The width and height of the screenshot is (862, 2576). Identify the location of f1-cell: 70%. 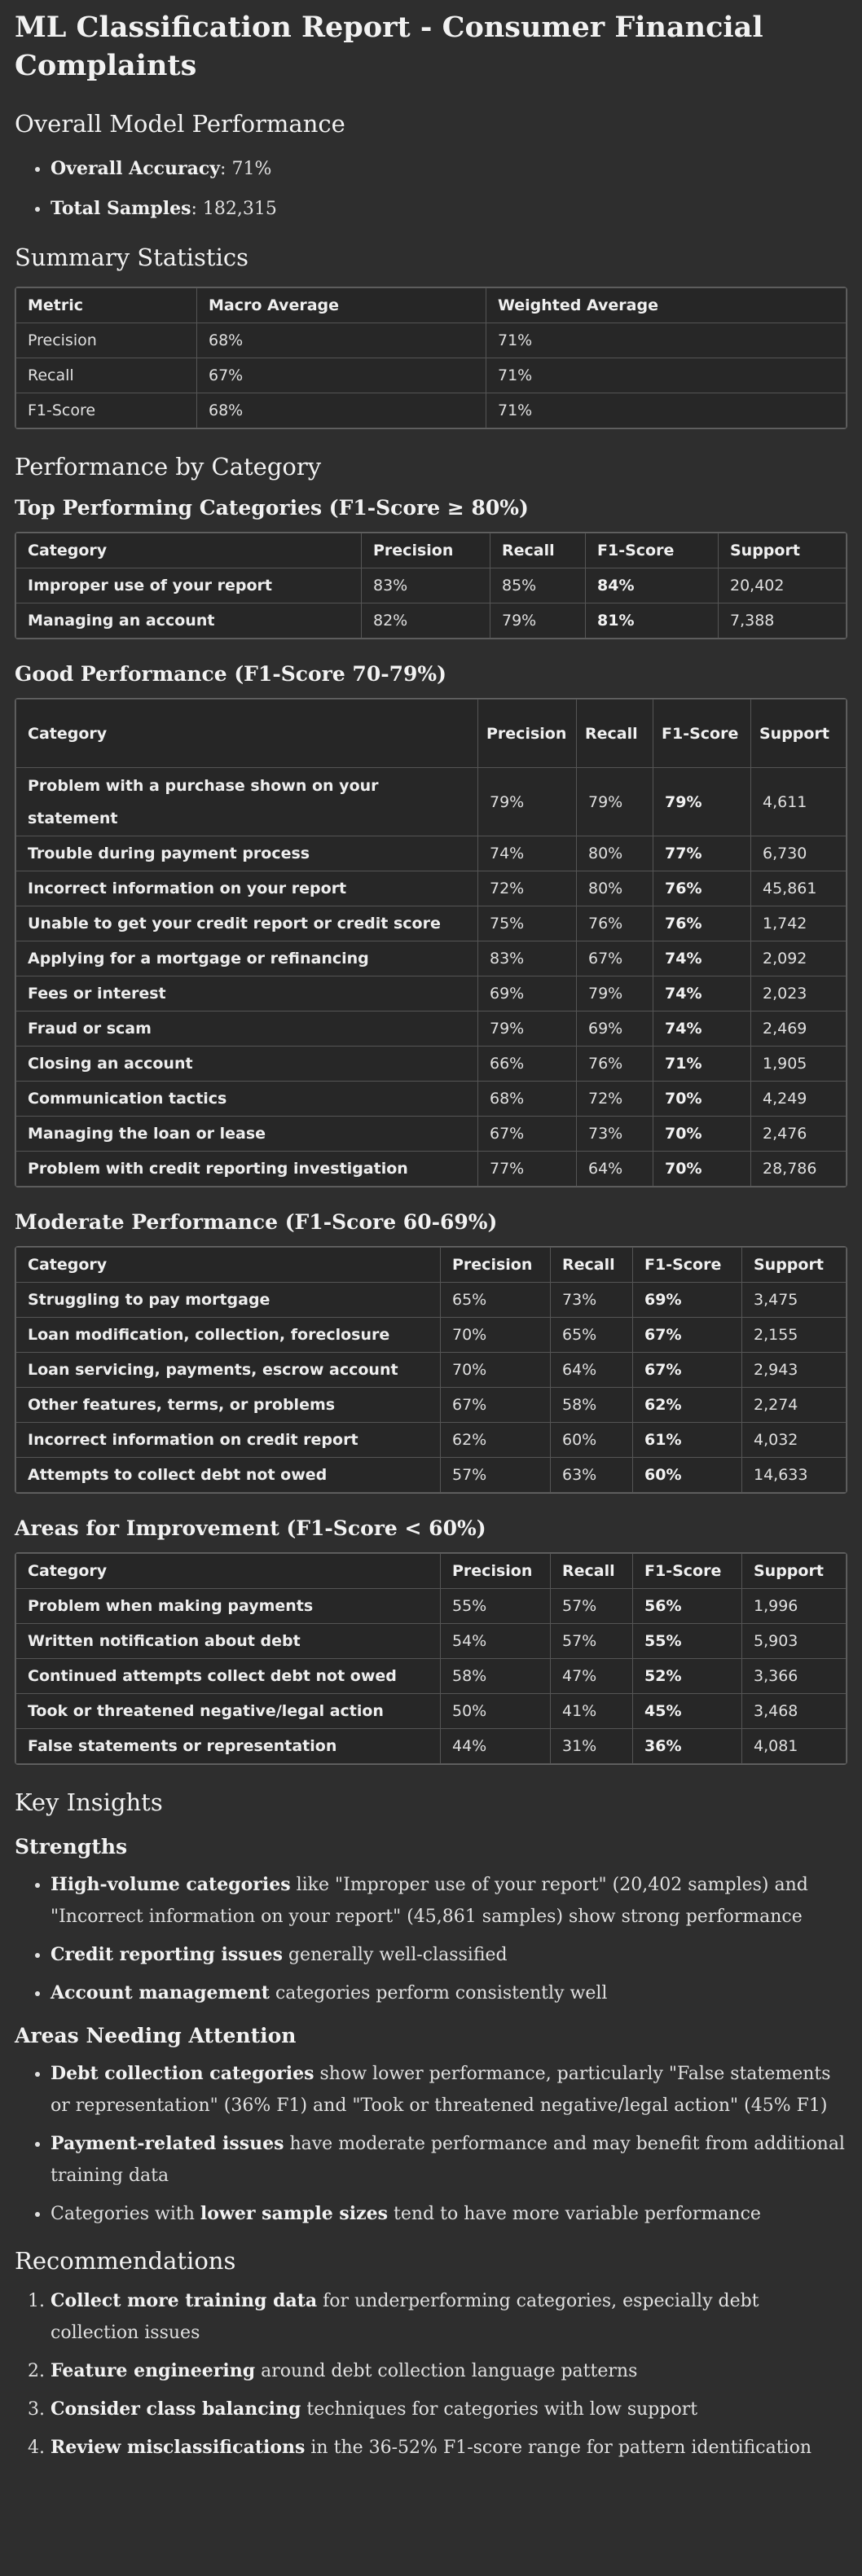
(702, 1099).